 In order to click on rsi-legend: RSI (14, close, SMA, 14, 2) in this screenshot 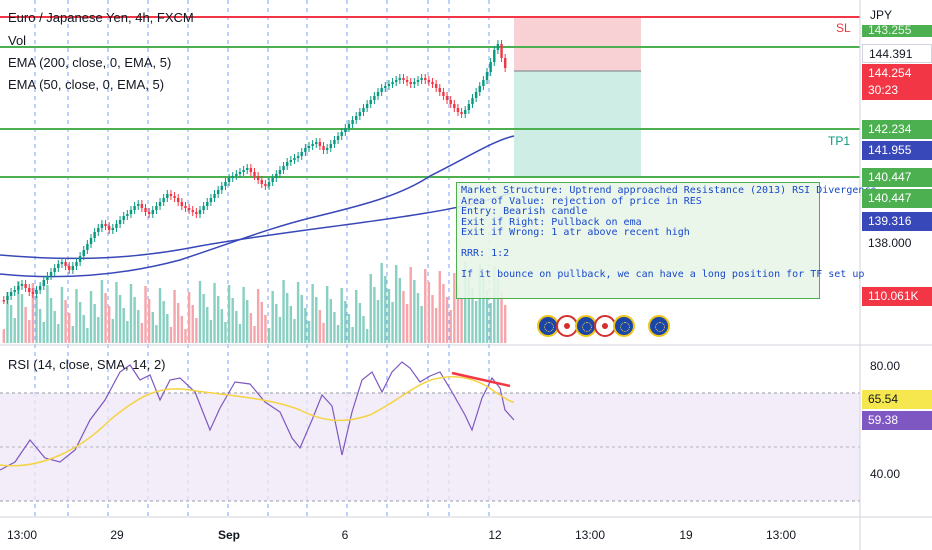, I will do `click(87, 364)`.